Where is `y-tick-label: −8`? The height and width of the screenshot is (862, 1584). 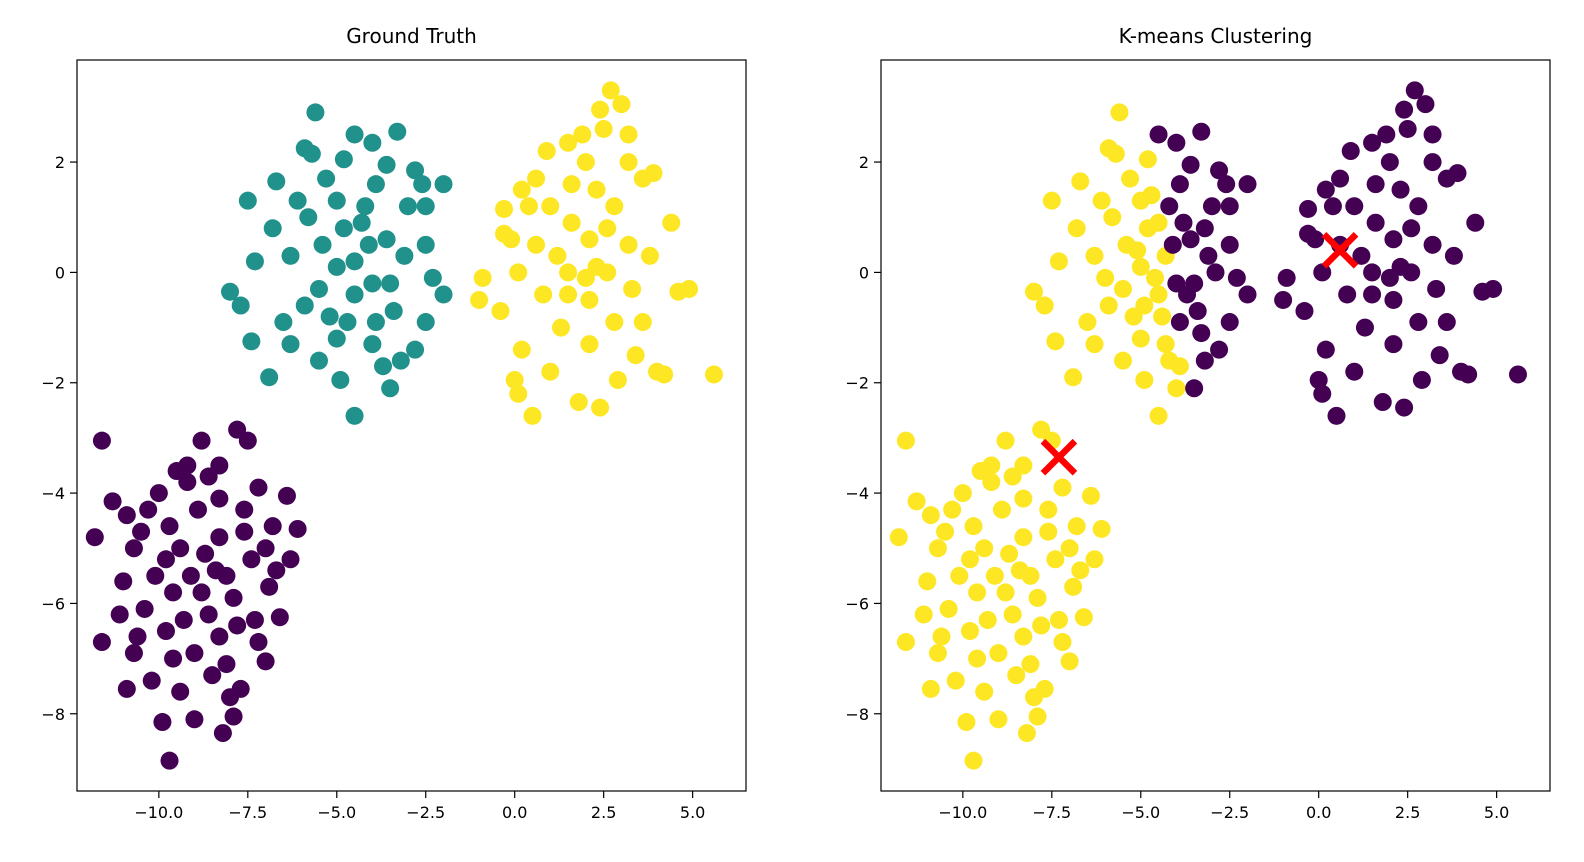
y-tick-label: −8 is located at coordinates (857, 714).